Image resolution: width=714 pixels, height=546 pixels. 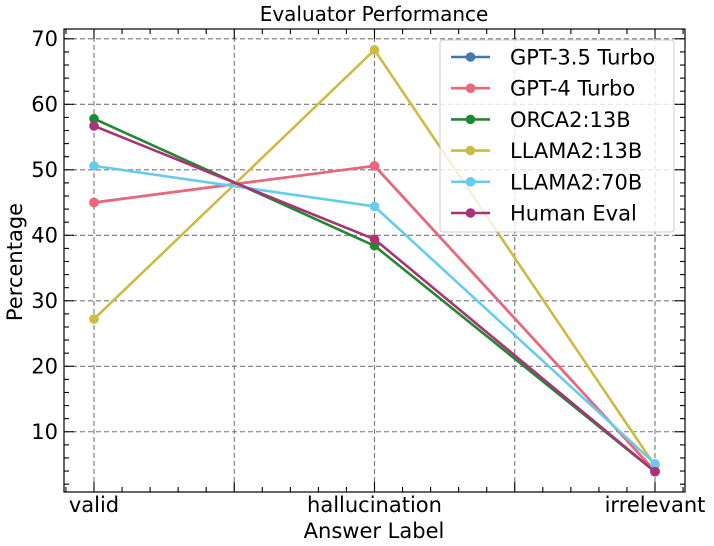 What do you see at coordinates (44, 104) in the screenshot?
I see `y-tick-label: 60` at bounding box center [44, 104].